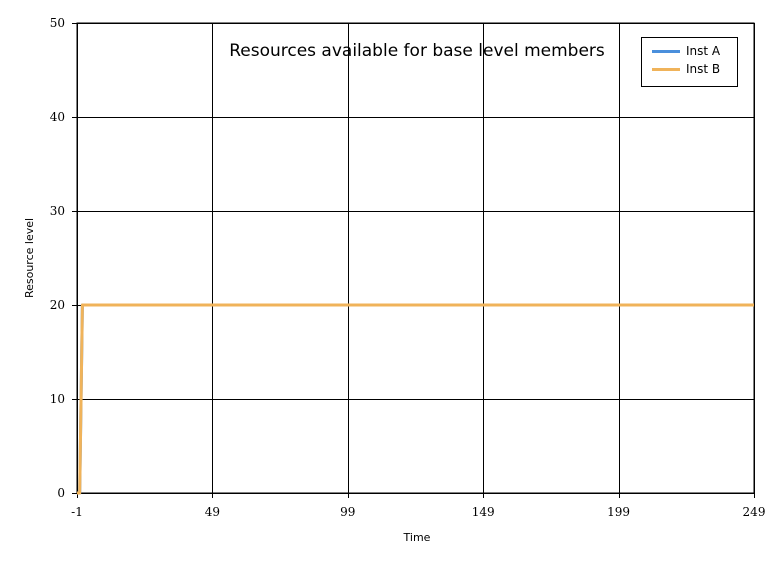 This screenshot has width=784, height=561. I want to click on y-tick-label: 0, so click(61, 493).